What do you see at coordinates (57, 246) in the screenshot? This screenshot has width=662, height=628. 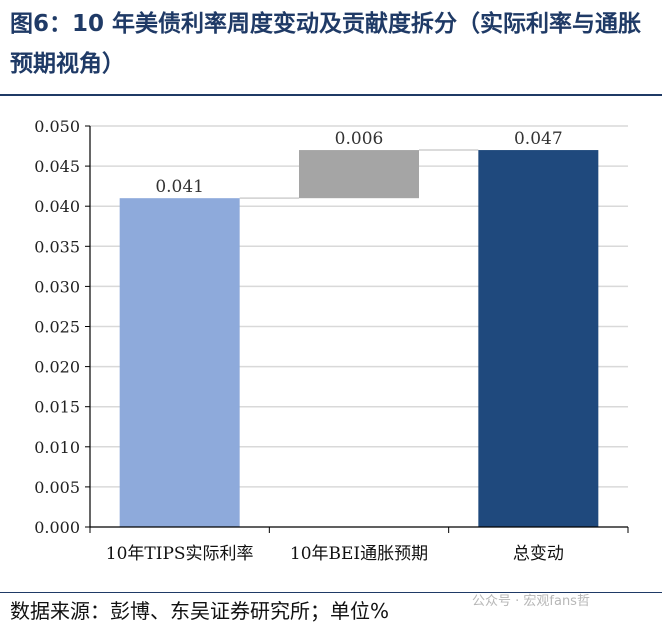 I see `y-tick-label: 0.035` at bounding box center [57, 246].